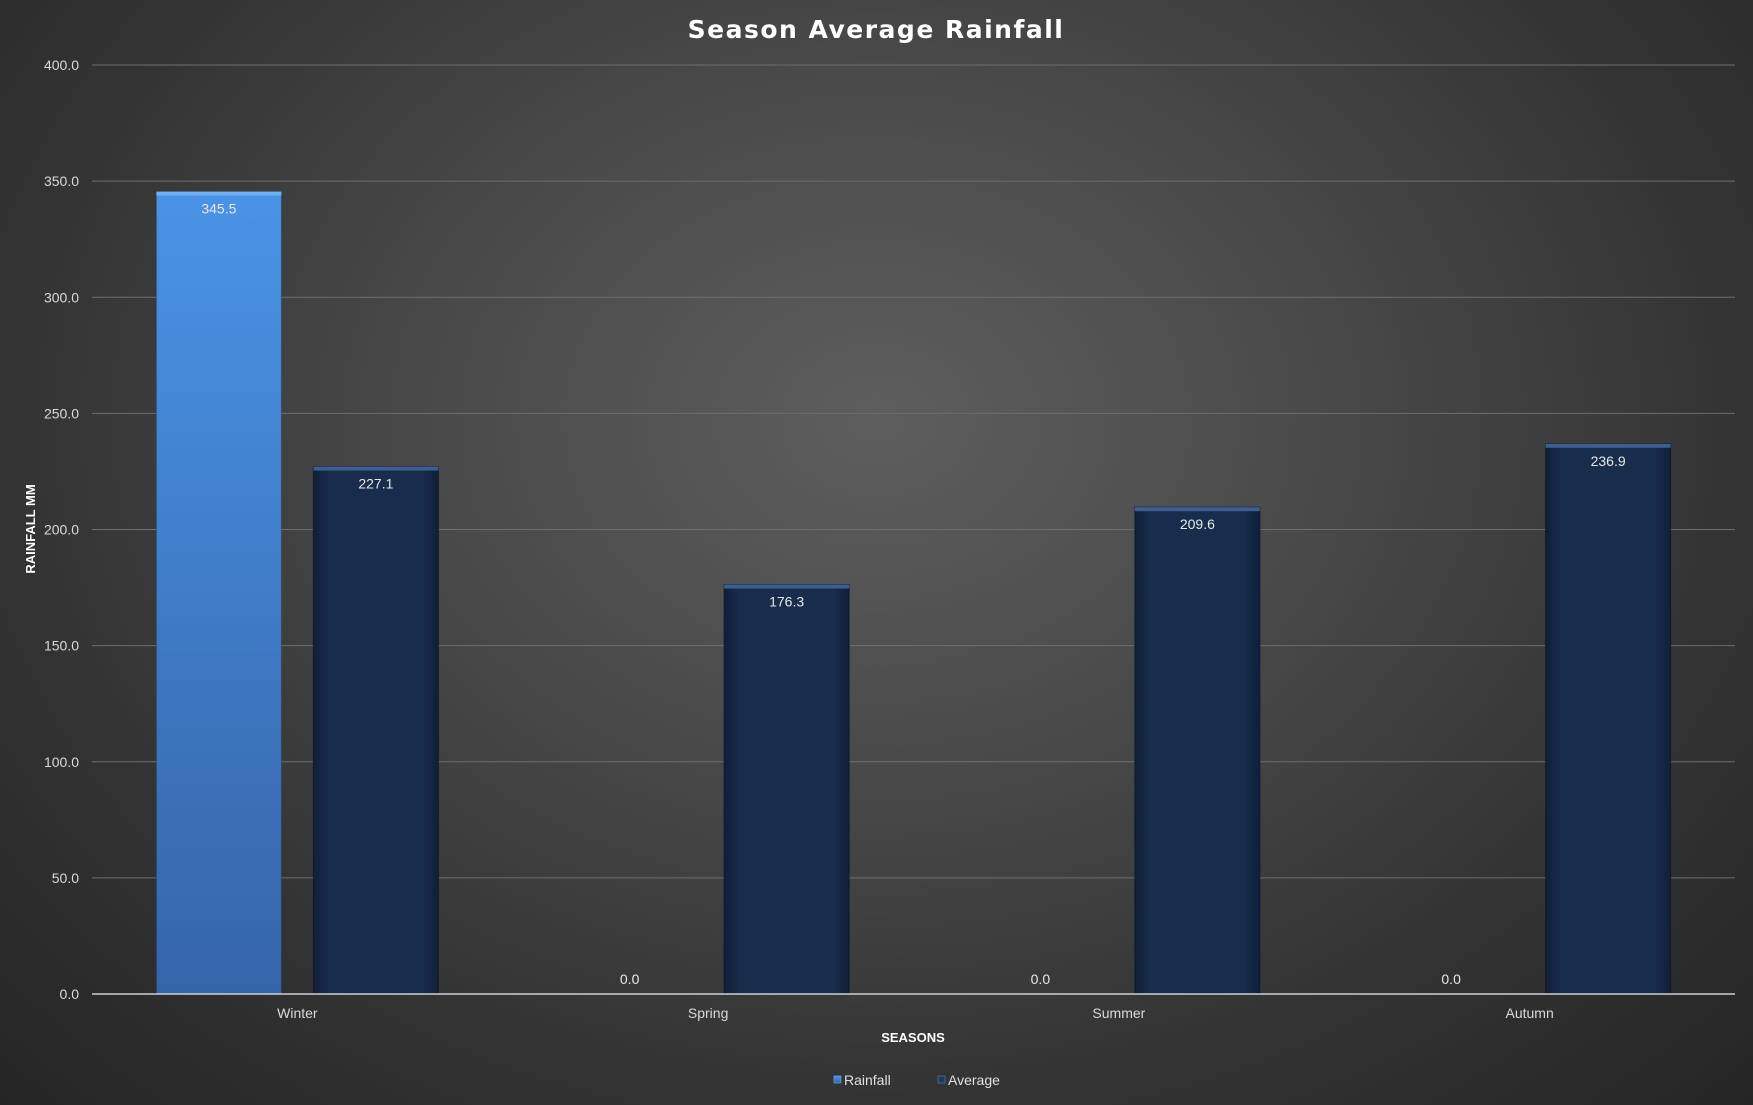  What do you see at coordinates (915, 1013) in the screenshot?
I see `x-axis-ticks: Winter Spring Summer Autumn` at bounding box center [915, 1013].